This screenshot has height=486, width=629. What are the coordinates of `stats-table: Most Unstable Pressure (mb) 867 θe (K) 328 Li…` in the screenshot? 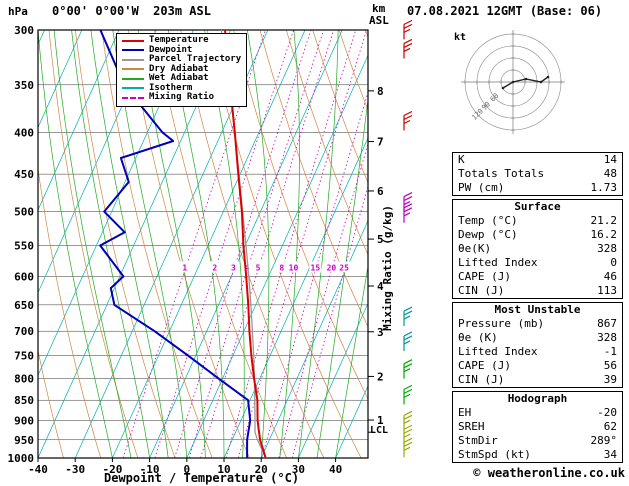 It's located at (537, 345).